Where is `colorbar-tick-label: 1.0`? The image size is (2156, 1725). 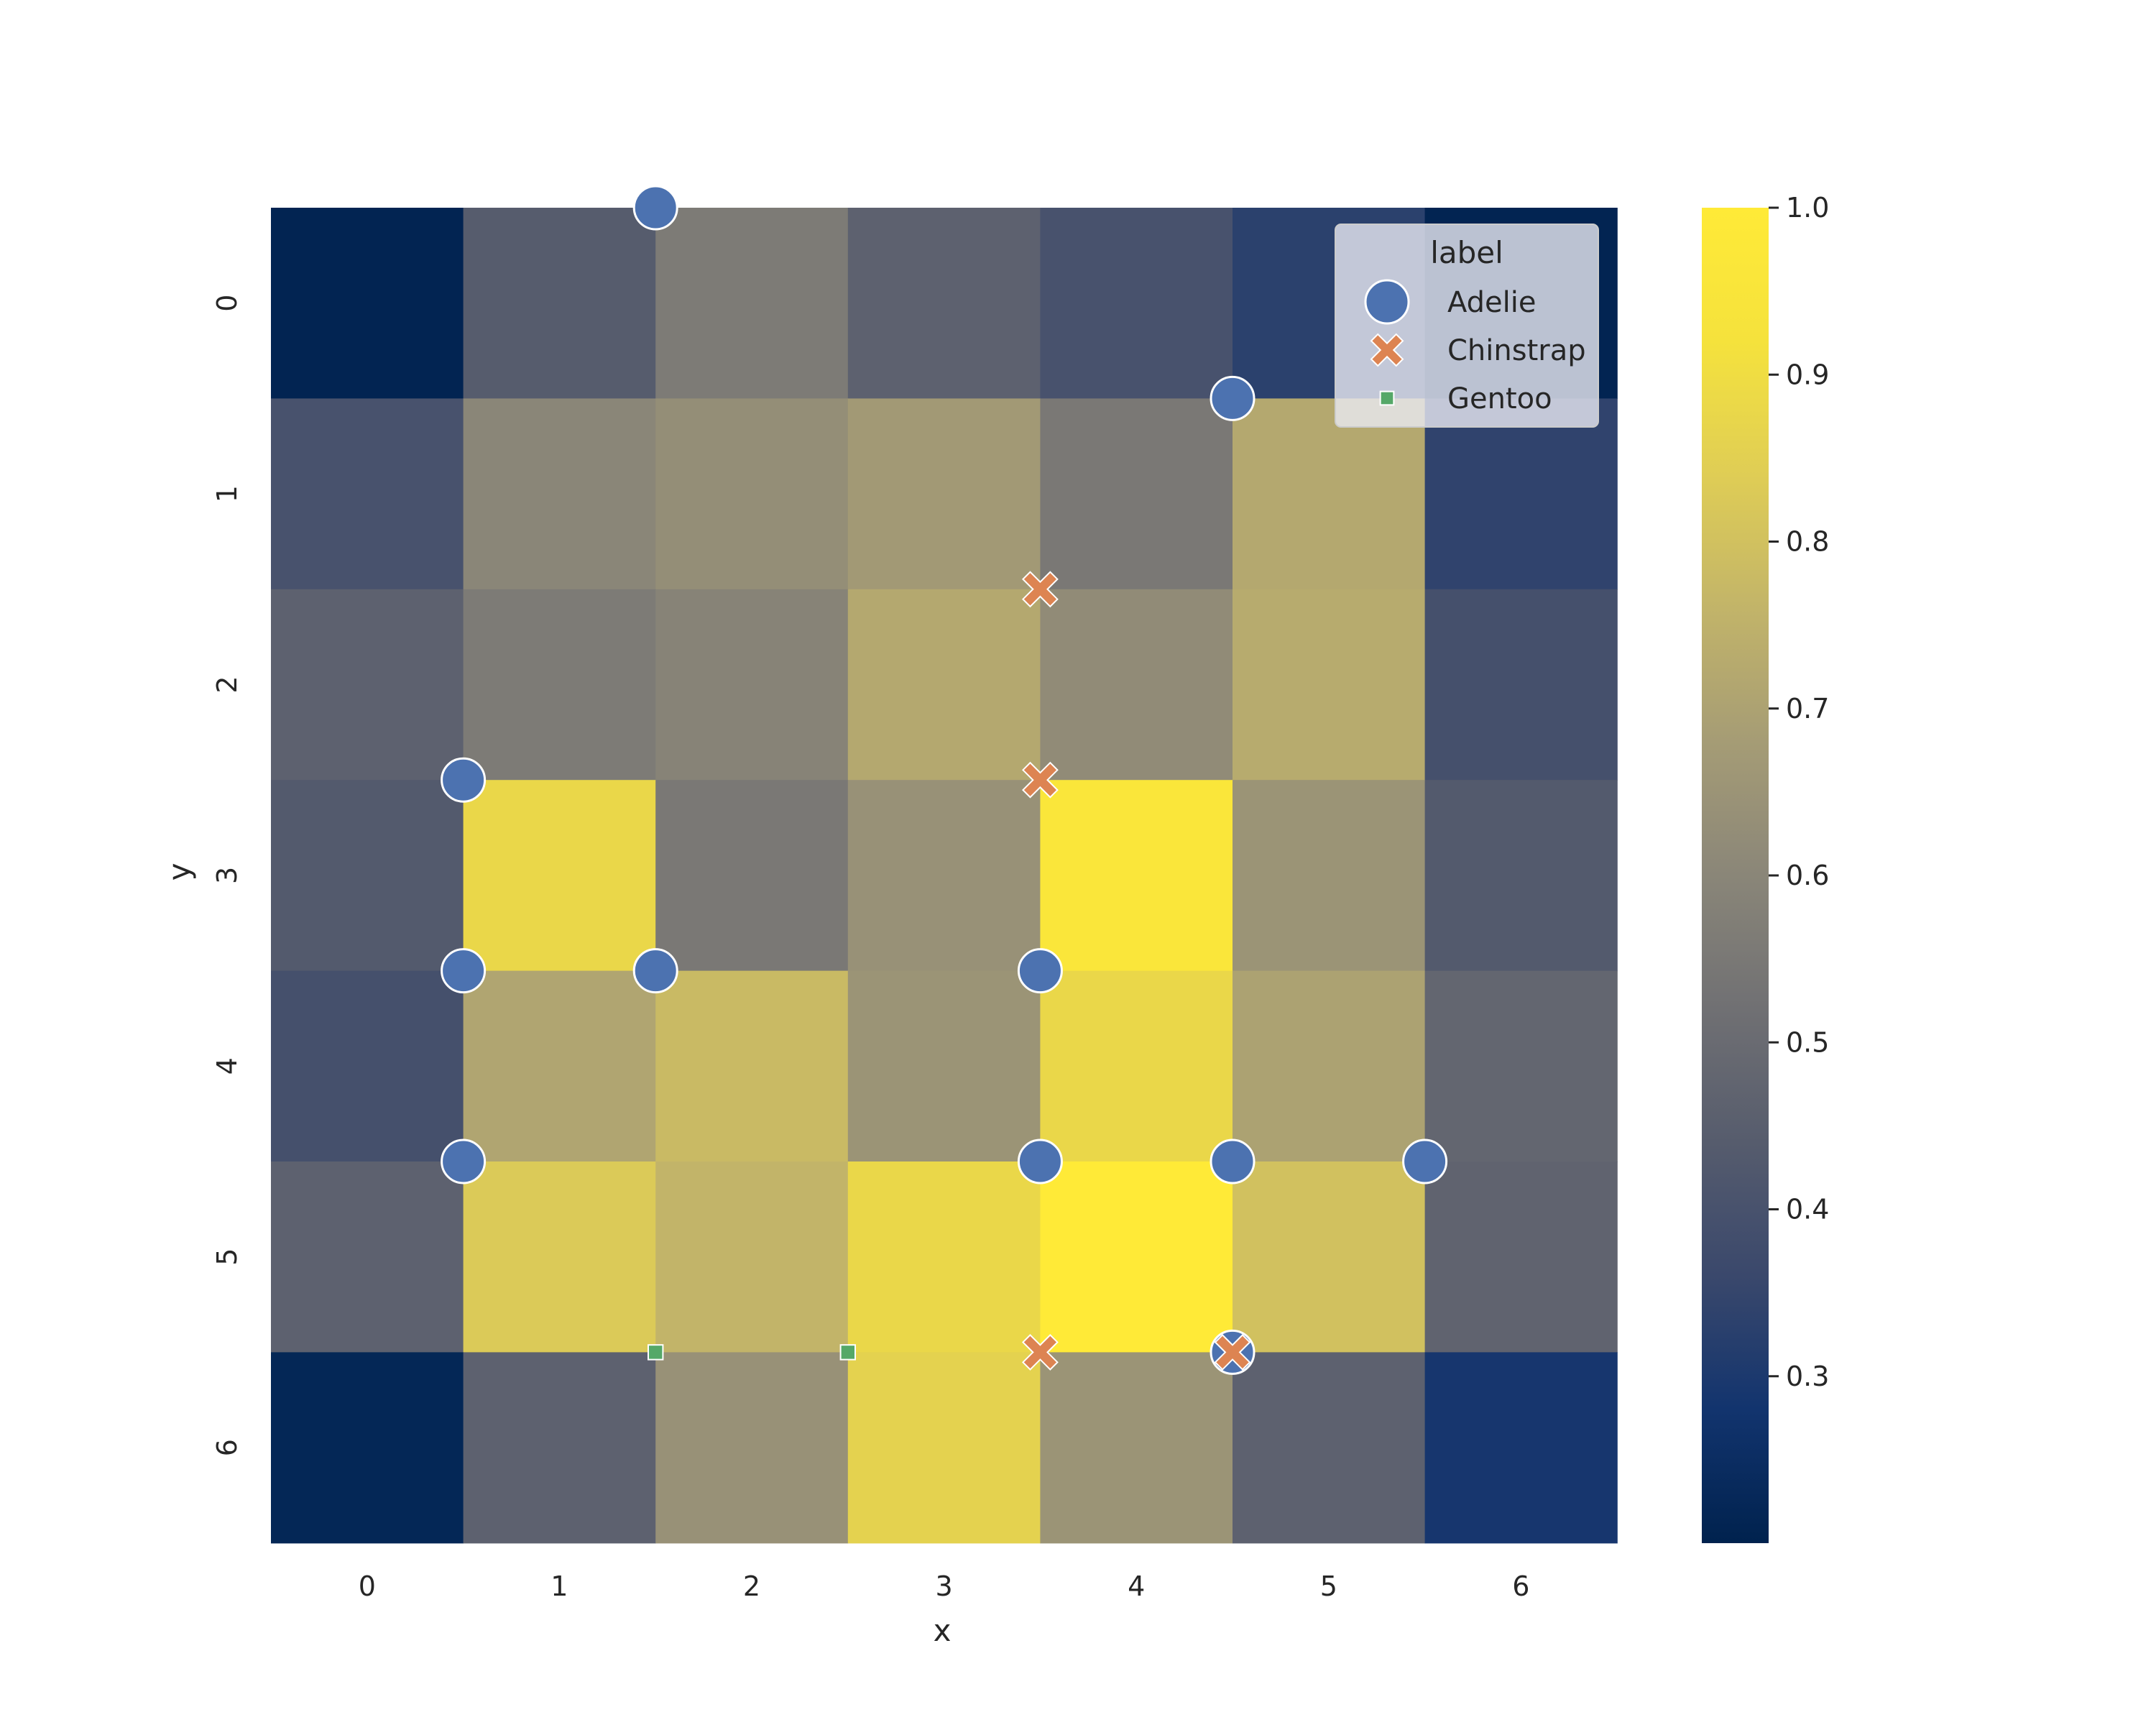
colorbar-tick-label: 1.0 is located at coordinates (1807, 208).